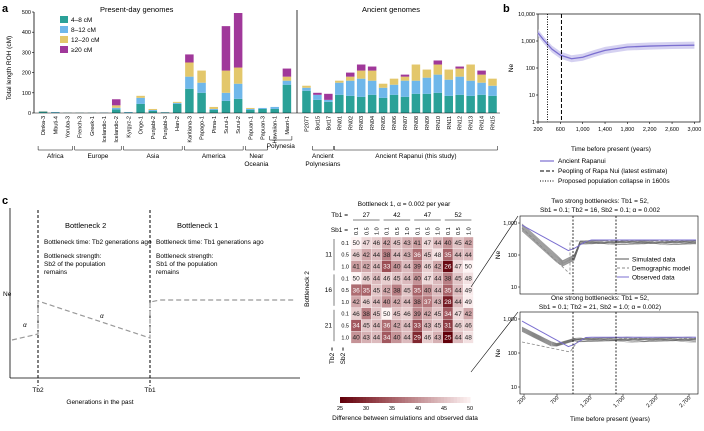  What do you see at coordinates (428, 302) in the screenshot?
I see `heatmap-cell-value: 37` at bounding box center [428, 302].